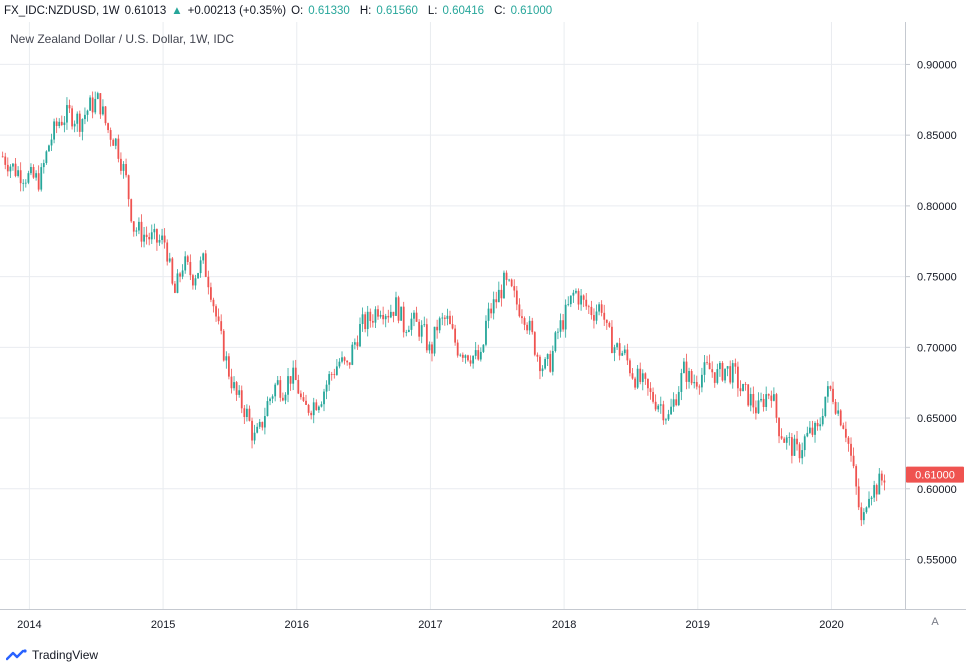 The width and height of the screenshot is (966, 666). Describe the element at coordinates (430, 625) in the screenshot. I see `time-axis: 2014 2015 2016 2017 2018 2019 2020` at that location.